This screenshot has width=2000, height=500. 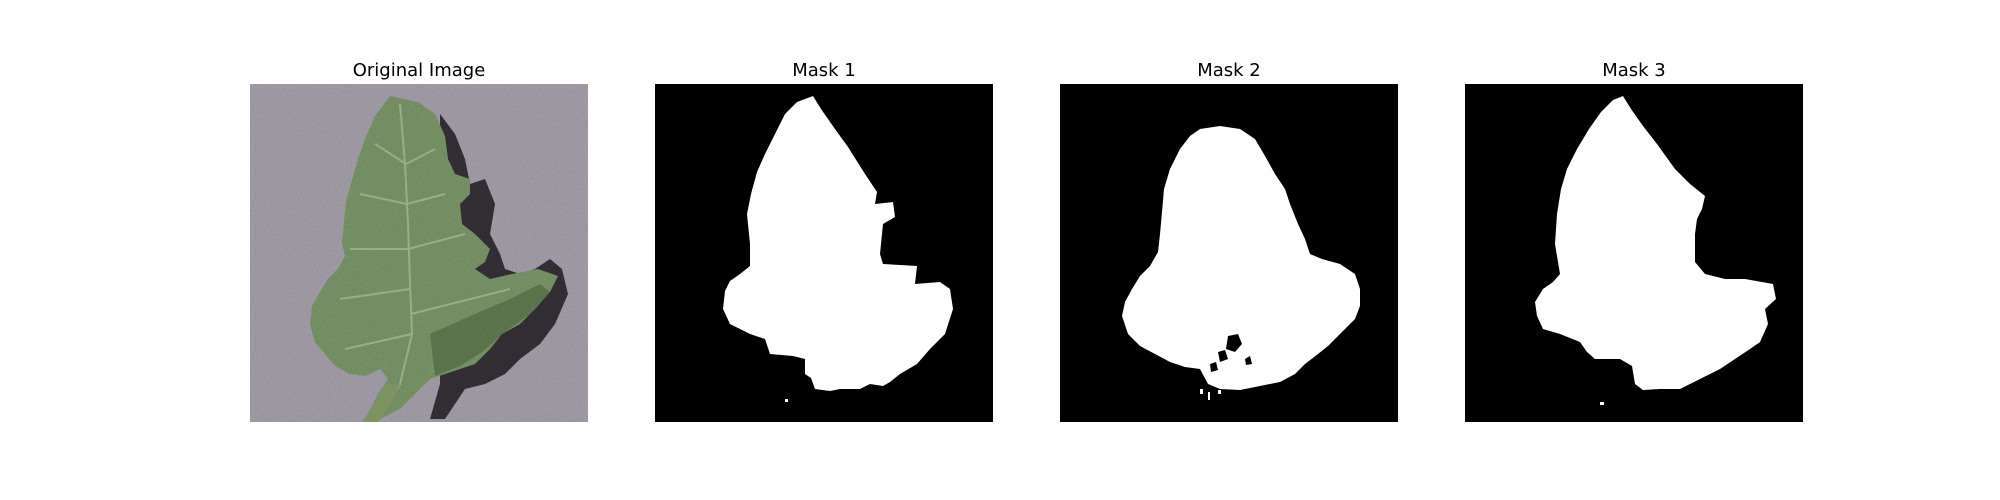 I want to click on original-image, so click(x=419, y=253).